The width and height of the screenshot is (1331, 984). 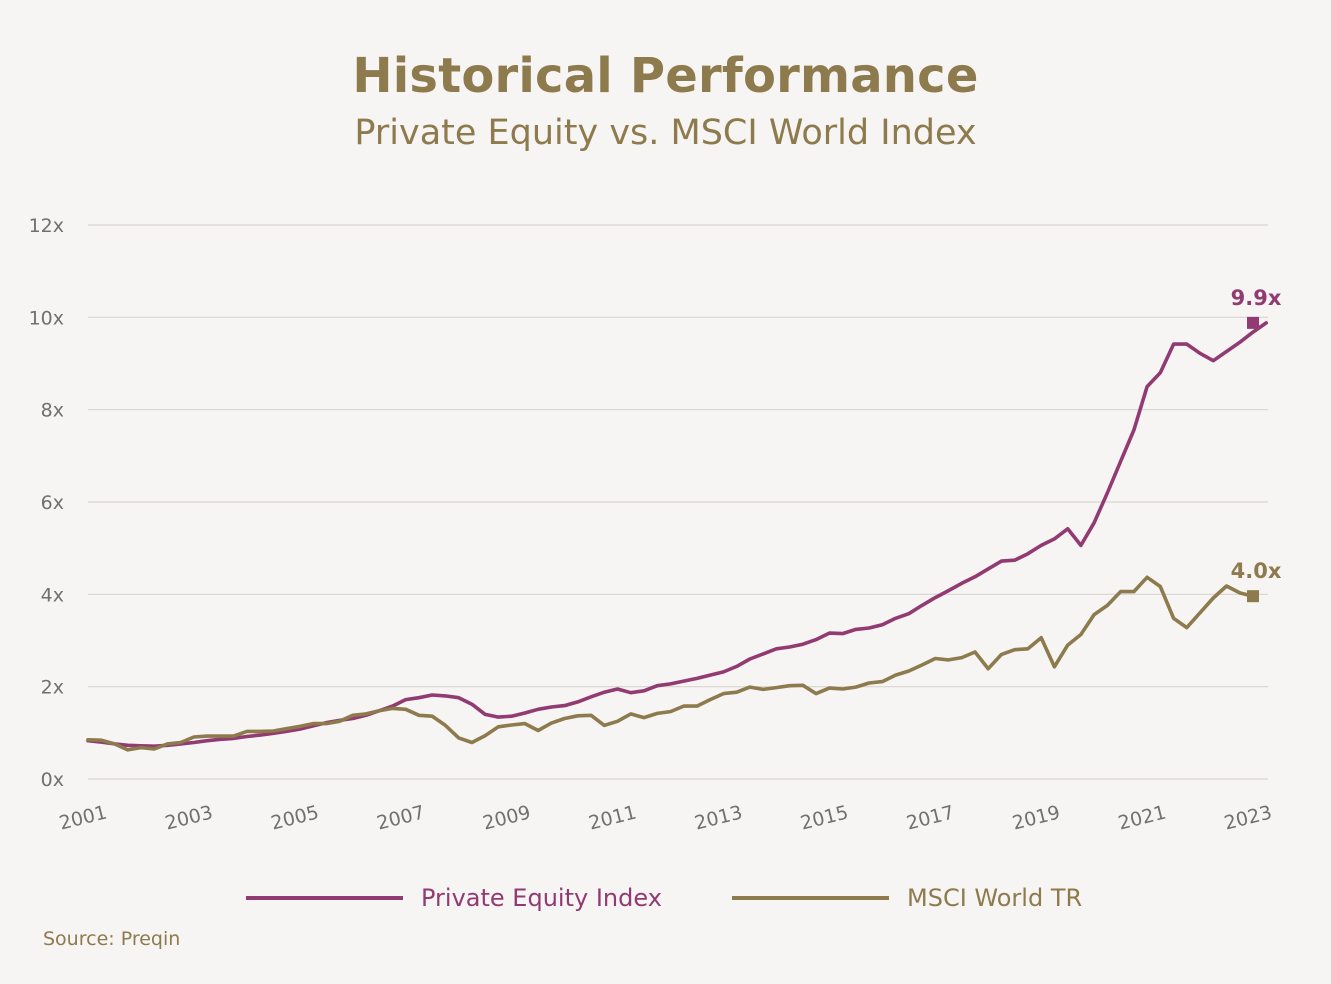 I want to click on y-tick-label: 10x, so click(x=46, y=318).